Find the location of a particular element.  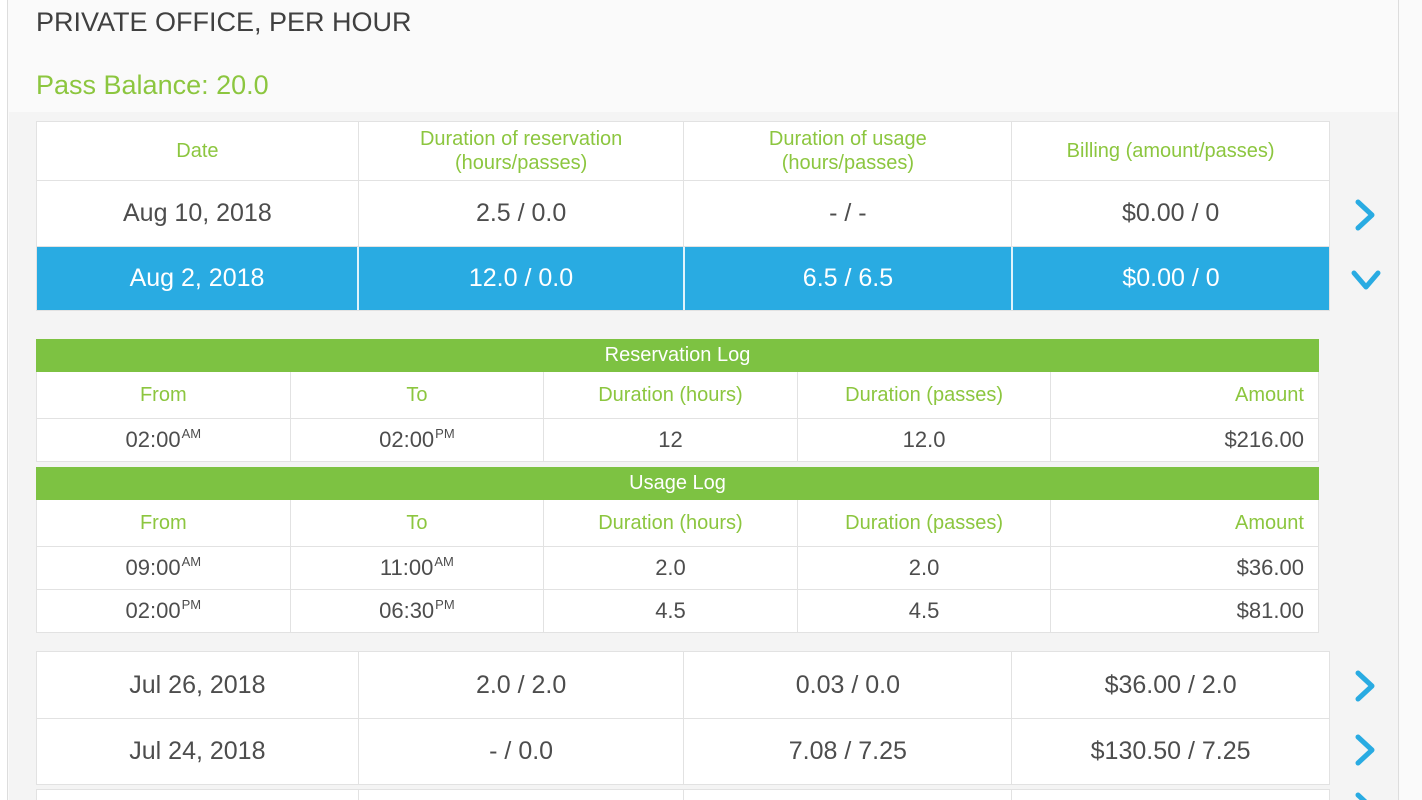

left-page-margin is located at coordinates (4, 400).